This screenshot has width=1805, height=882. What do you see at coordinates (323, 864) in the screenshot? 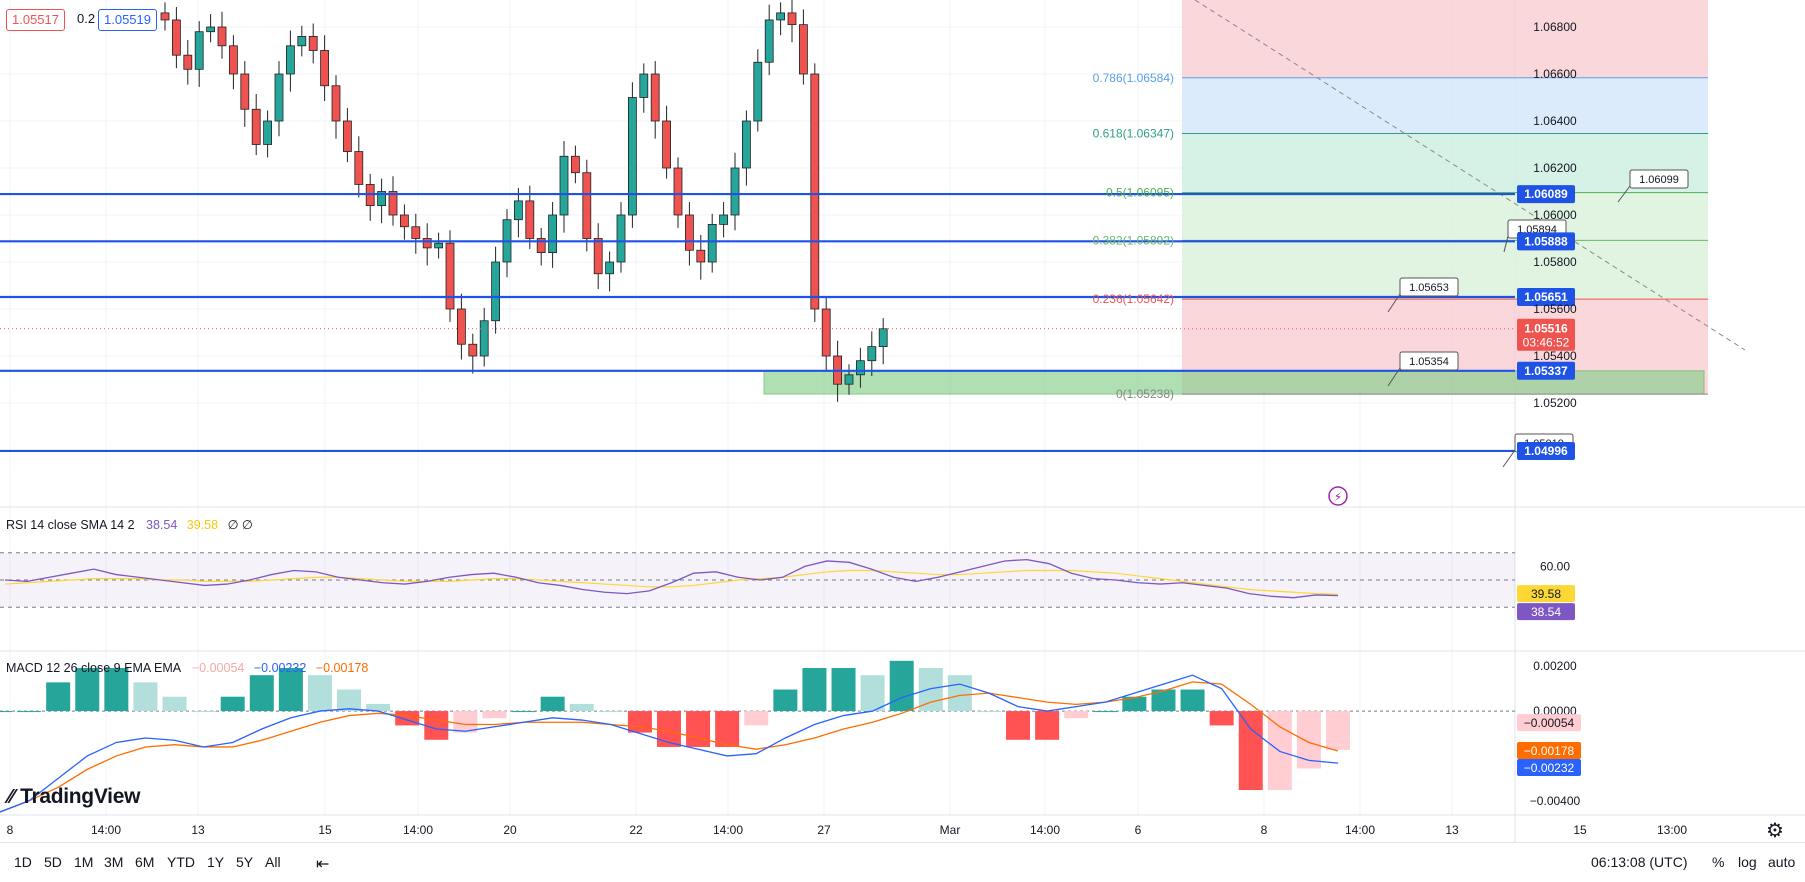
I see `date-range-icon: ⇤` at bounding box center [323, 864].